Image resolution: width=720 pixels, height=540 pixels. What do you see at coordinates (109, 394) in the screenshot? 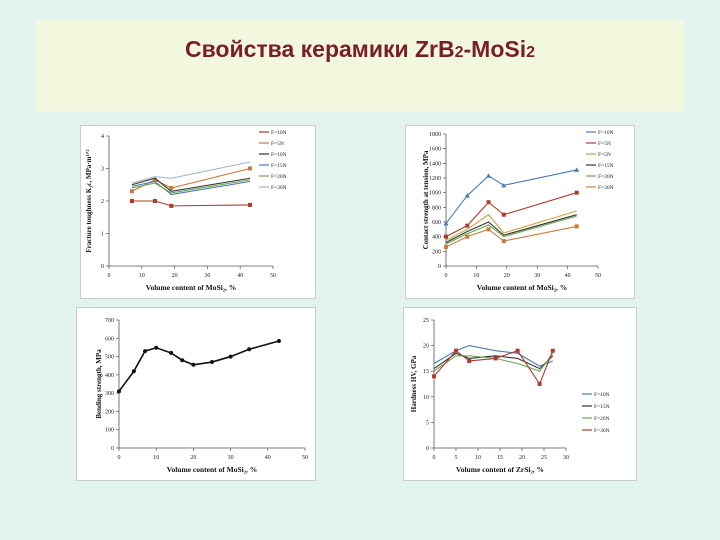
I see `y-tick-label: 300` at bounding box center [109, 394].